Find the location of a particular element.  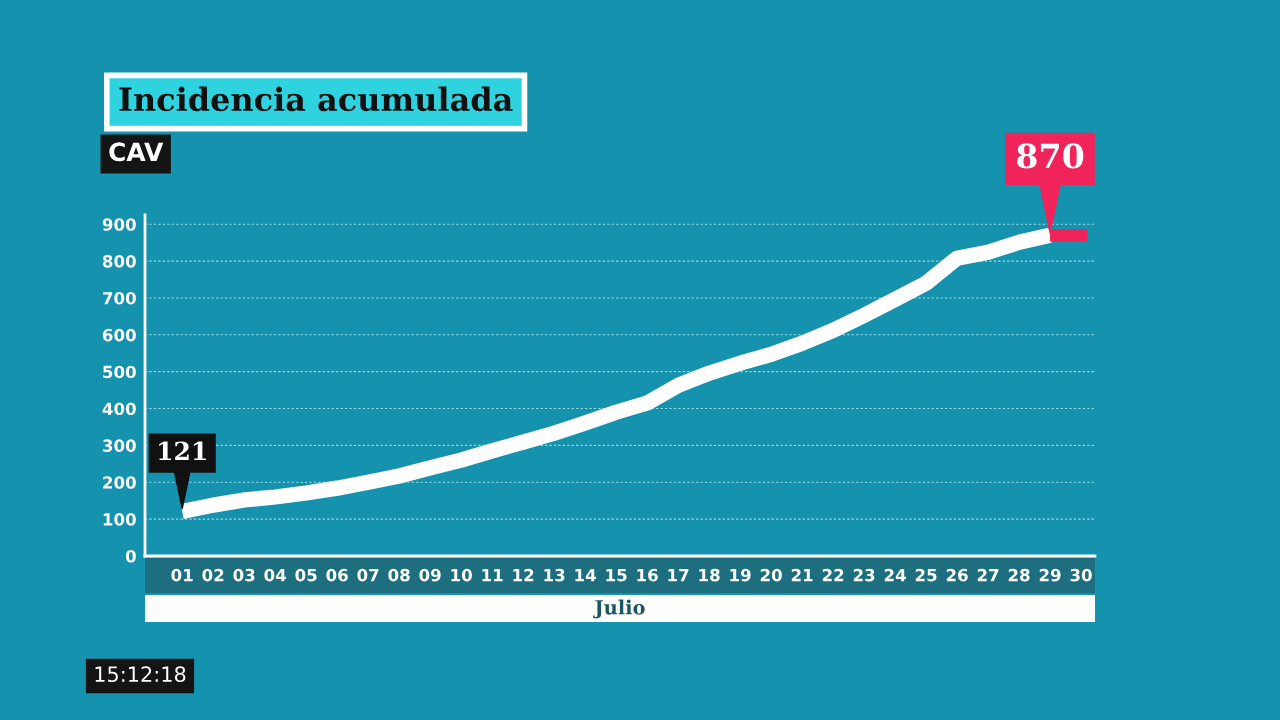

x-tick-label: 06 is located at coordinates (337, 575).